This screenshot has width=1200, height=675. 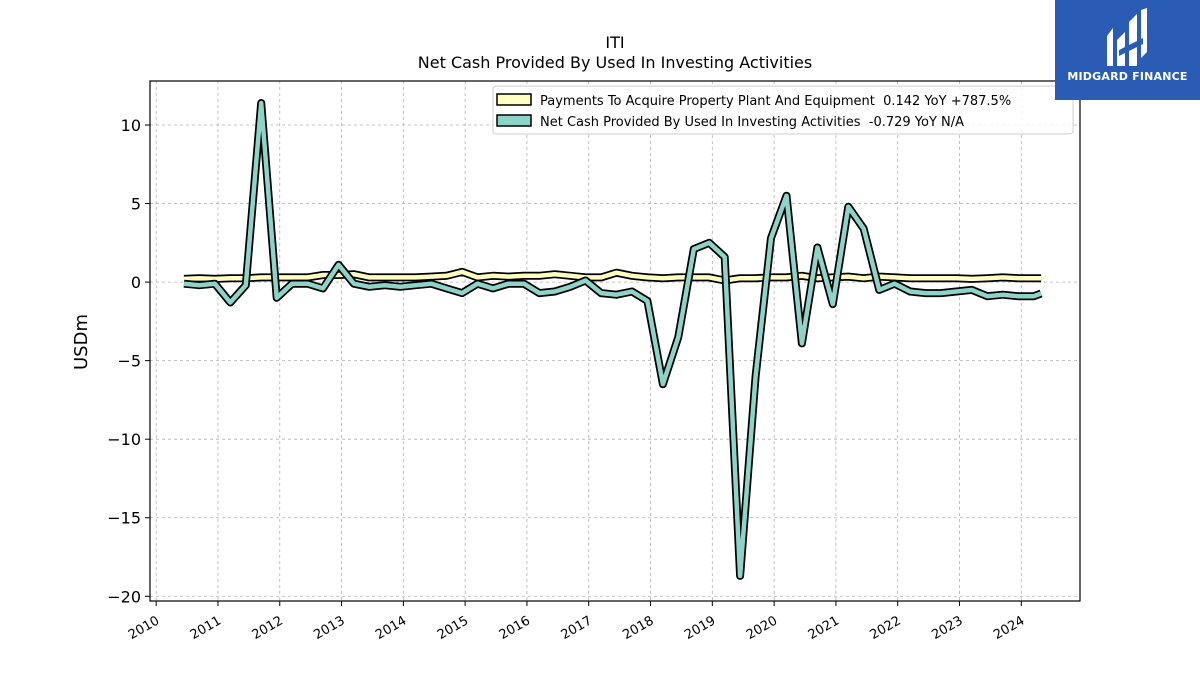 What do you see at coordinates (577, 628) in the screenshot?
I see `x-tick-label: 2017` at bounding box center [577, 628].